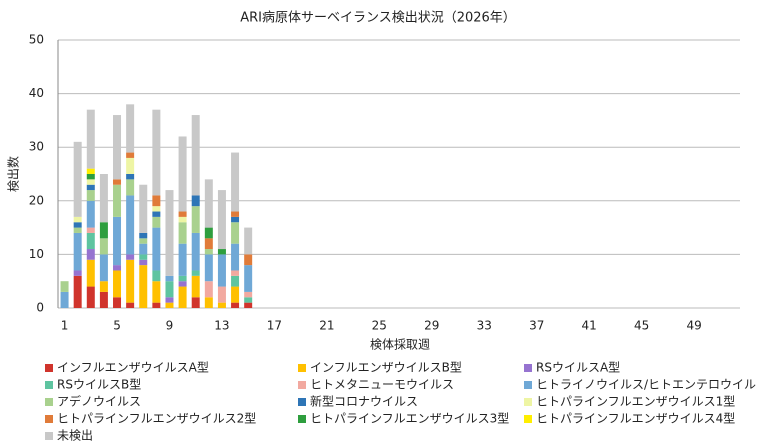  Describe the element at coordinates (117, 326) in the screenshot. I see `x-tick-label: 5` at that location.